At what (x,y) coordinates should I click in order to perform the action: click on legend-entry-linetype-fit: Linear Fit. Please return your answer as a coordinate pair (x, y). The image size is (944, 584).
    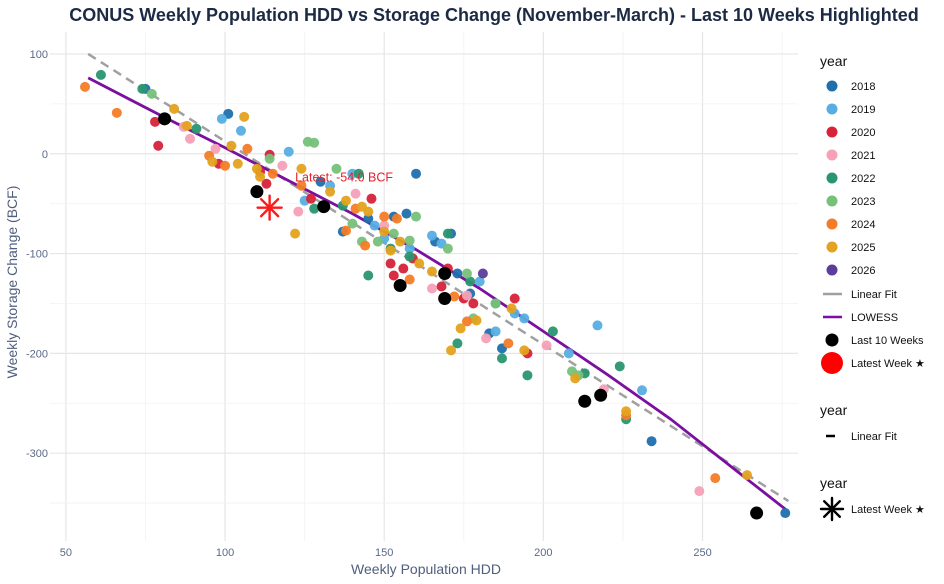
    Looking at the image, I should click on (861, 437).